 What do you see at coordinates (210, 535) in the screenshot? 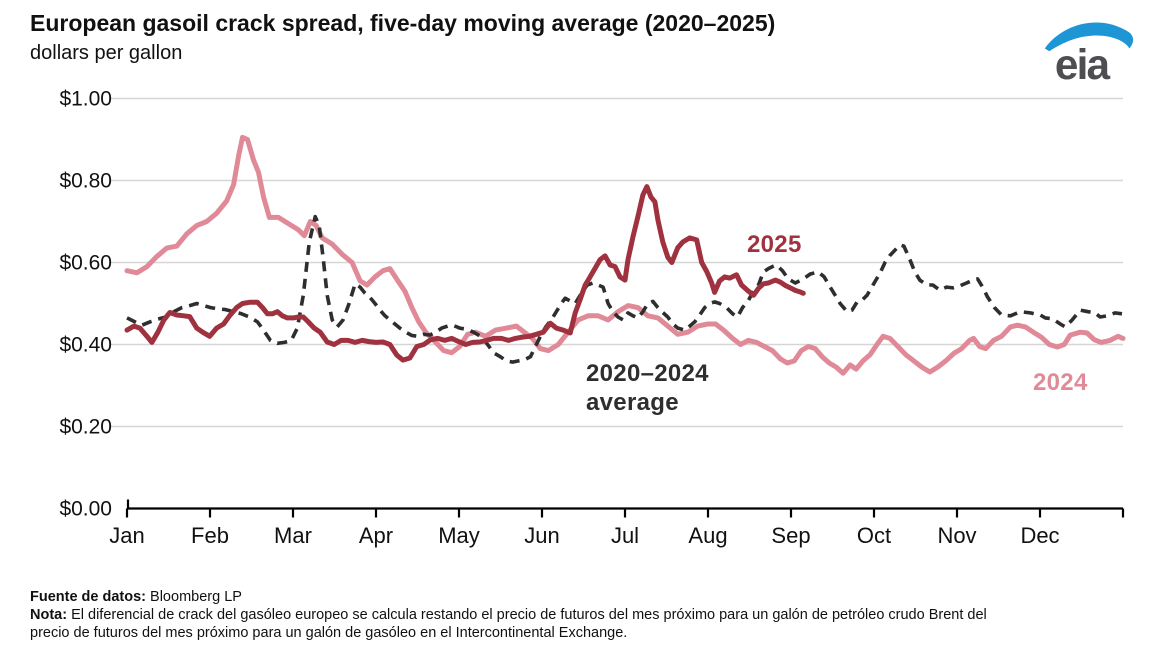
I see `month-label: Feb` at bounding box center [210, 535].